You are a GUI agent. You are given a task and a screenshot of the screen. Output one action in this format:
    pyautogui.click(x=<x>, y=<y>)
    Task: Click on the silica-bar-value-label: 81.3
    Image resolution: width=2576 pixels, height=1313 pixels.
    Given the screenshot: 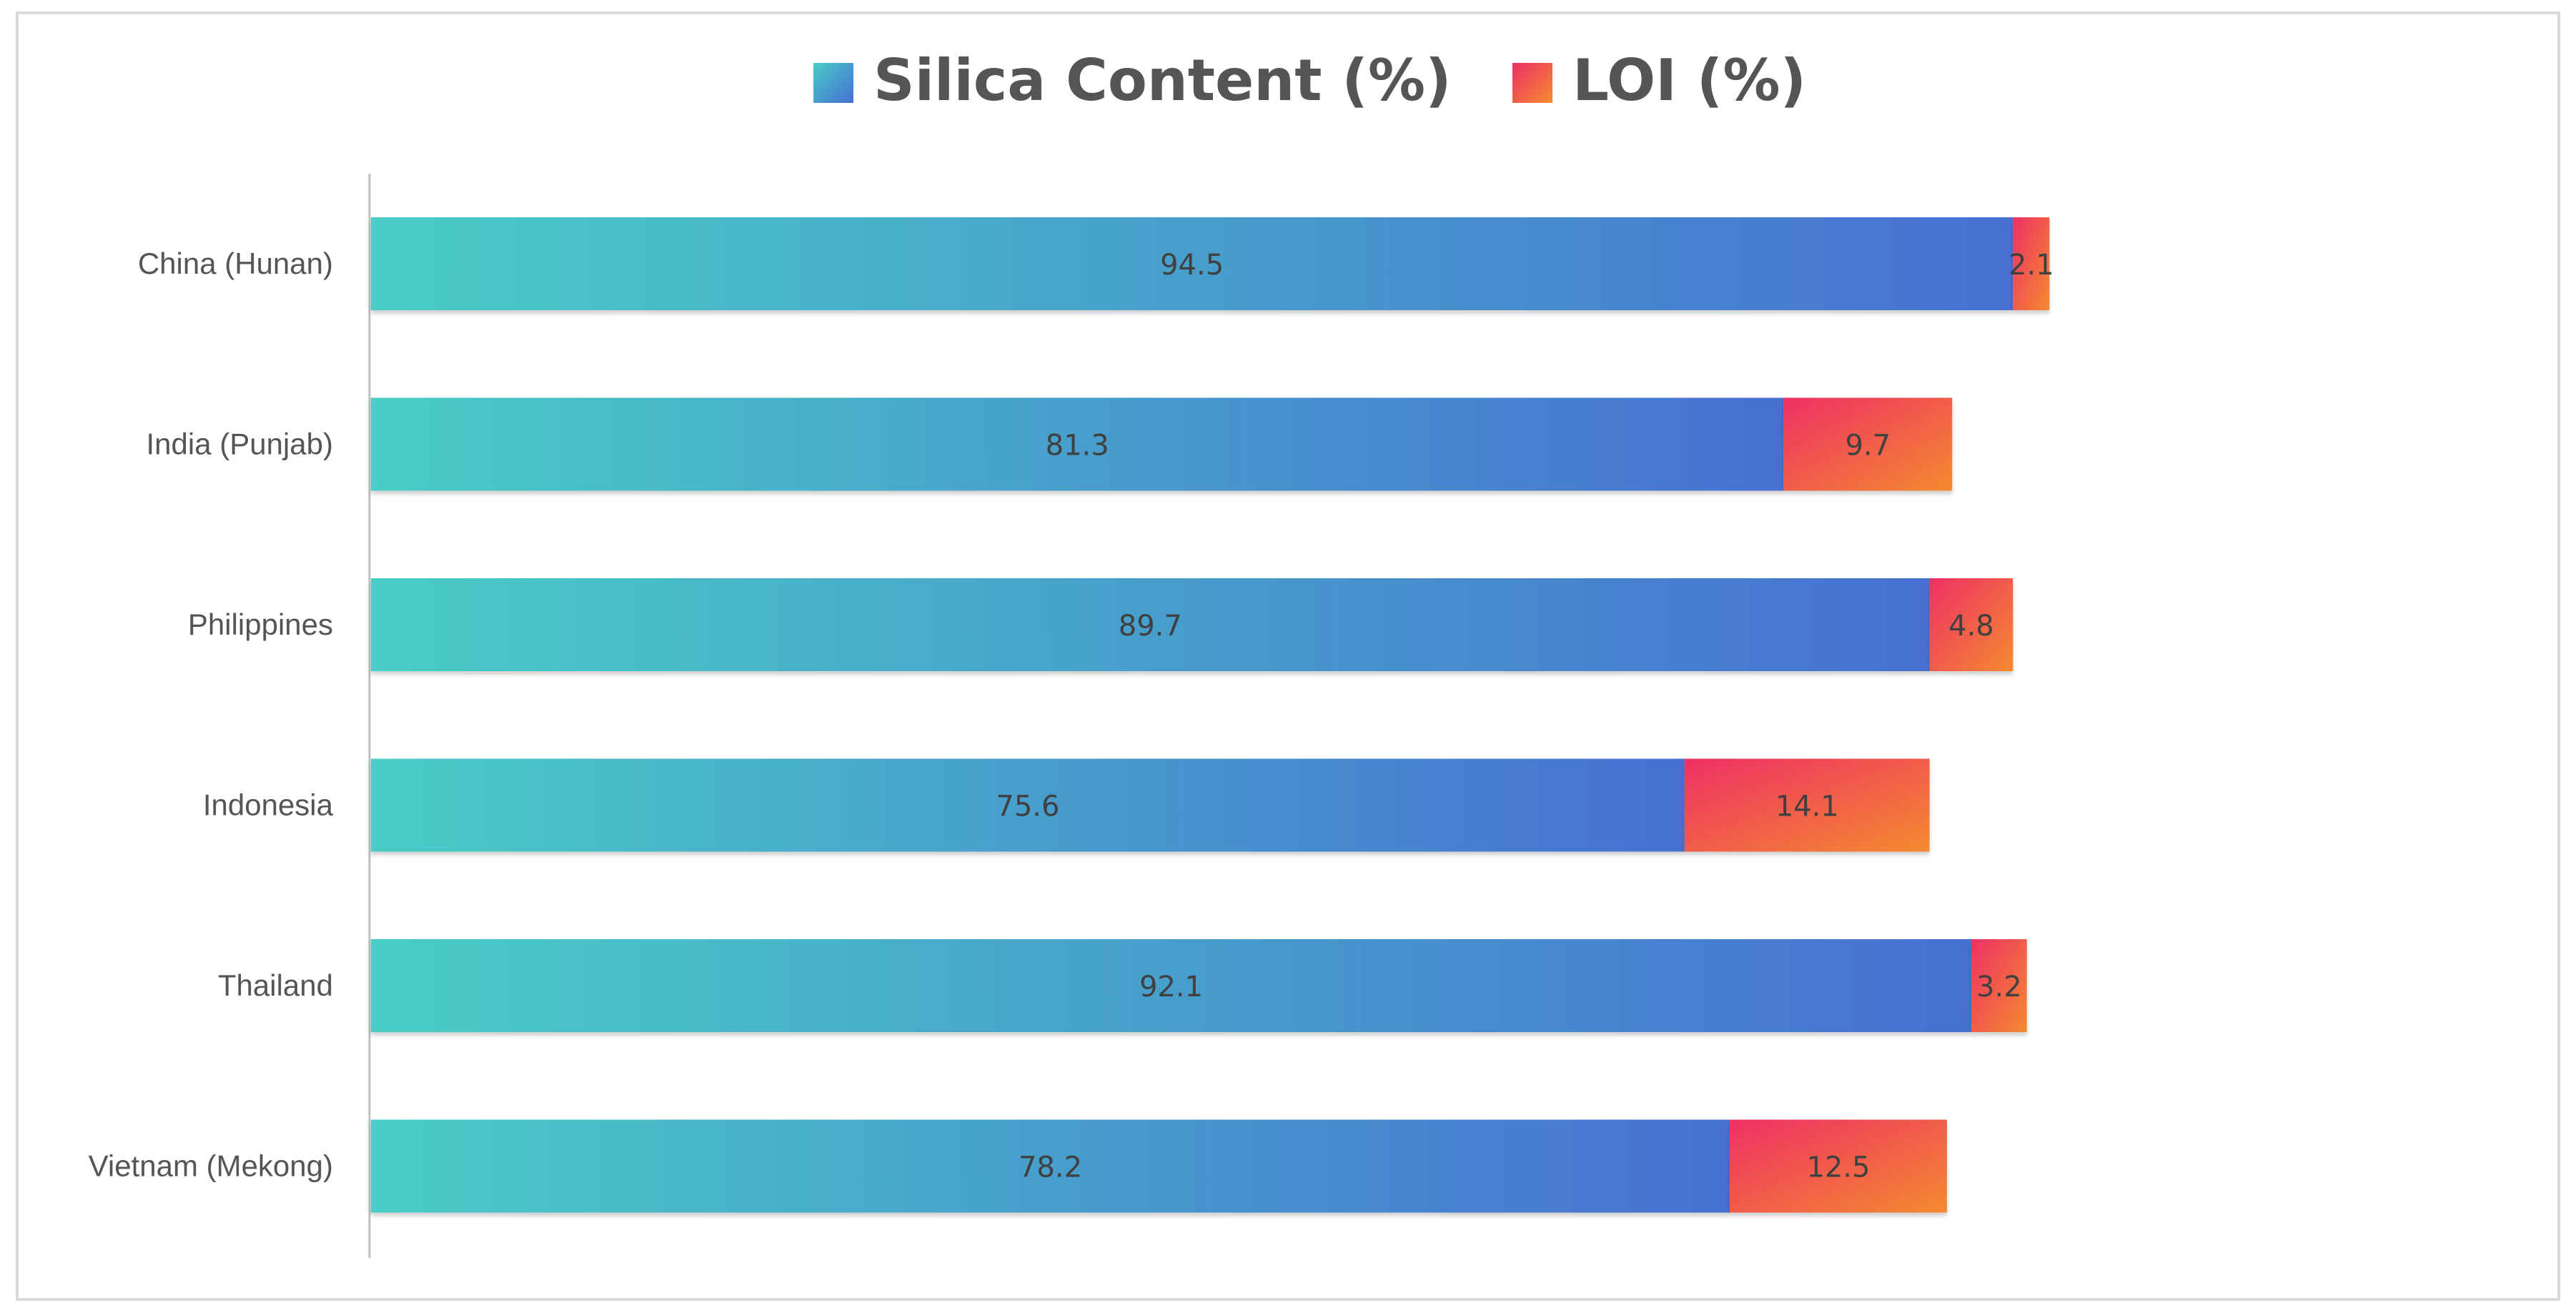 What is the action you would take?
    pyautogui.click(x=1077, y=446)
    